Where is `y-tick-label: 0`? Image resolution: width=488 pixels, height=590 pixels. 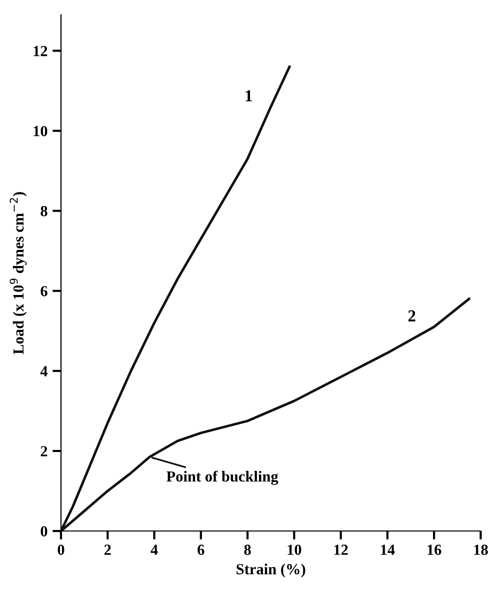
y-tick-label: 0 is located at coordinates (44, 531).